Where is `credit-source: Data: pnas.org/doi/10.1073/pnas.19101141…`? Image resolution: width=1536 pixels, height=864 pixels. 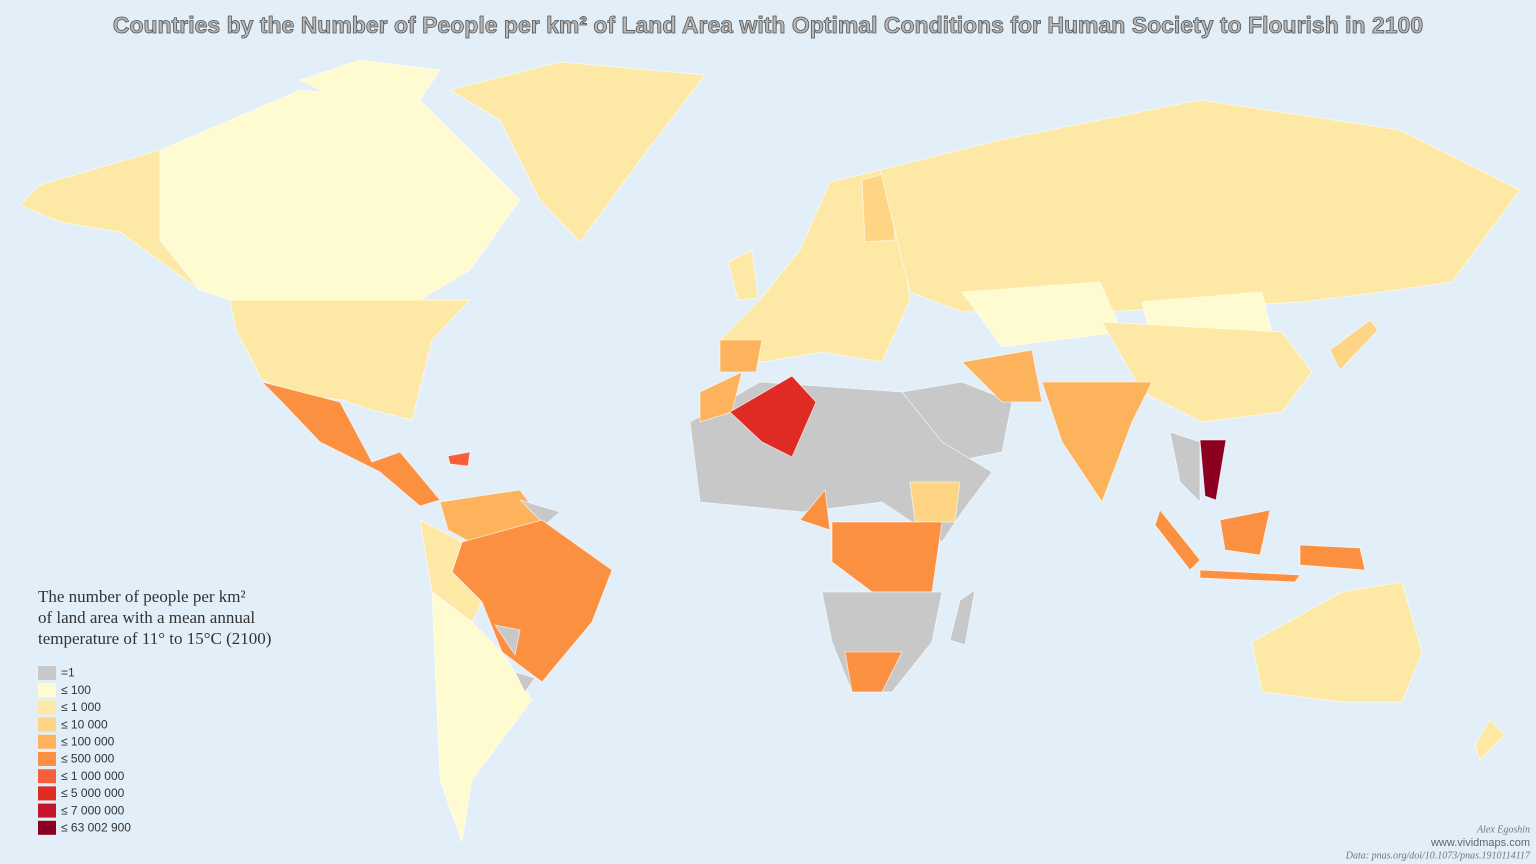
credit-source: Data: pnas.org/doi/10.1073/pnas.19101141… is located at coordinates (1438, 855).